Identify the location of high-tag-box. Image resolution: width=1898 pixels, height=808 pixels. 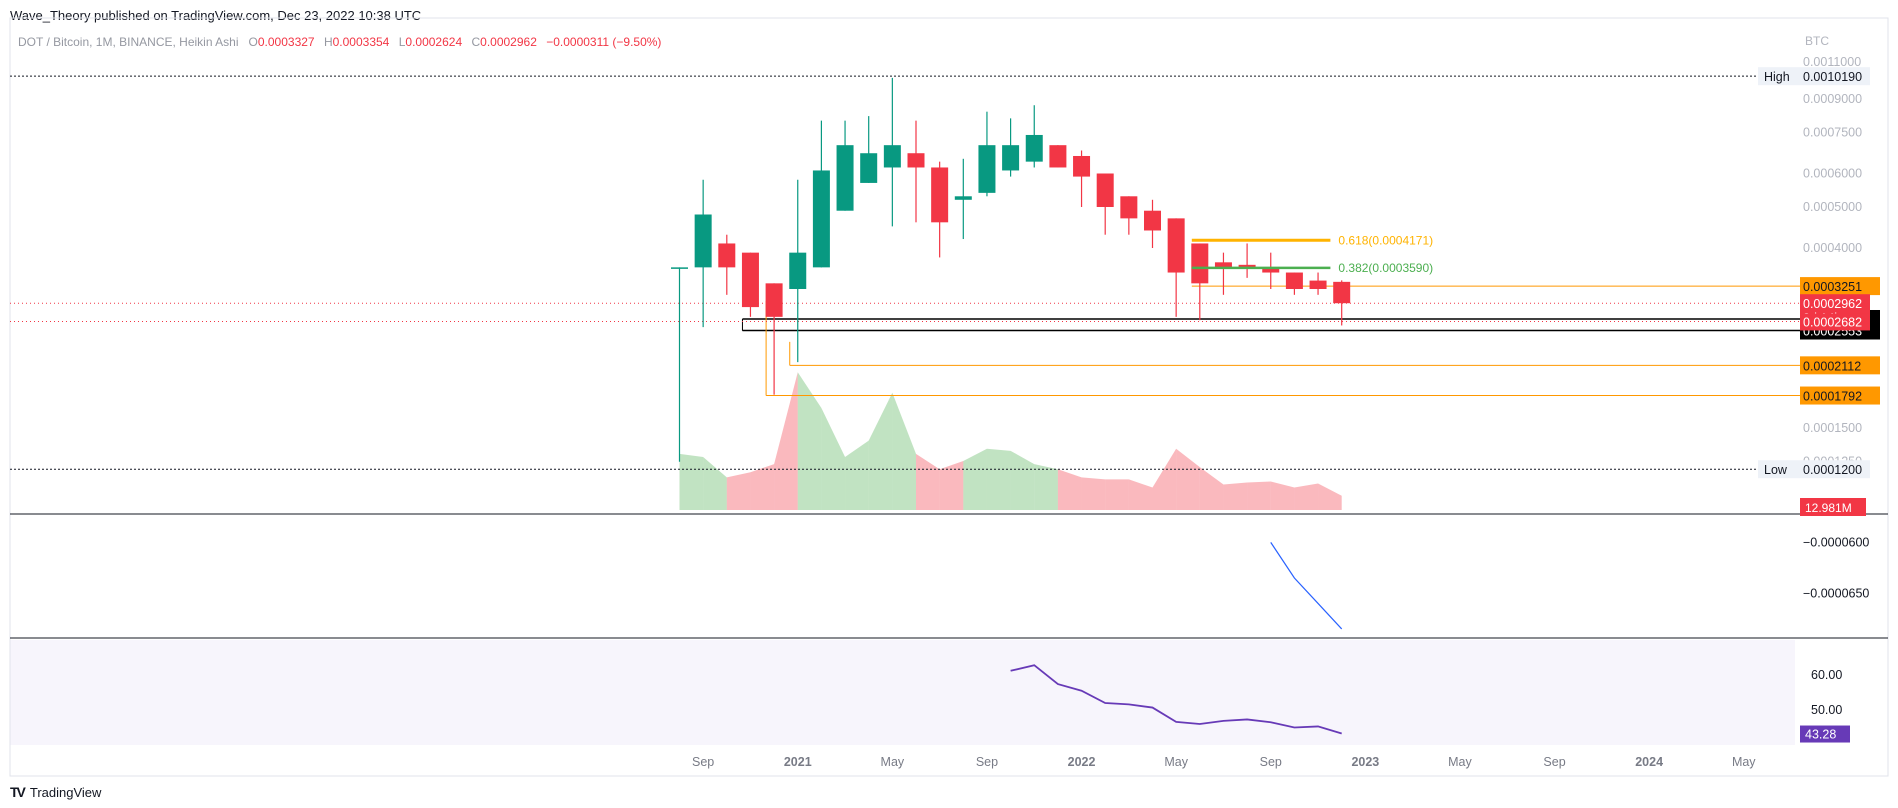
(1779, 76).